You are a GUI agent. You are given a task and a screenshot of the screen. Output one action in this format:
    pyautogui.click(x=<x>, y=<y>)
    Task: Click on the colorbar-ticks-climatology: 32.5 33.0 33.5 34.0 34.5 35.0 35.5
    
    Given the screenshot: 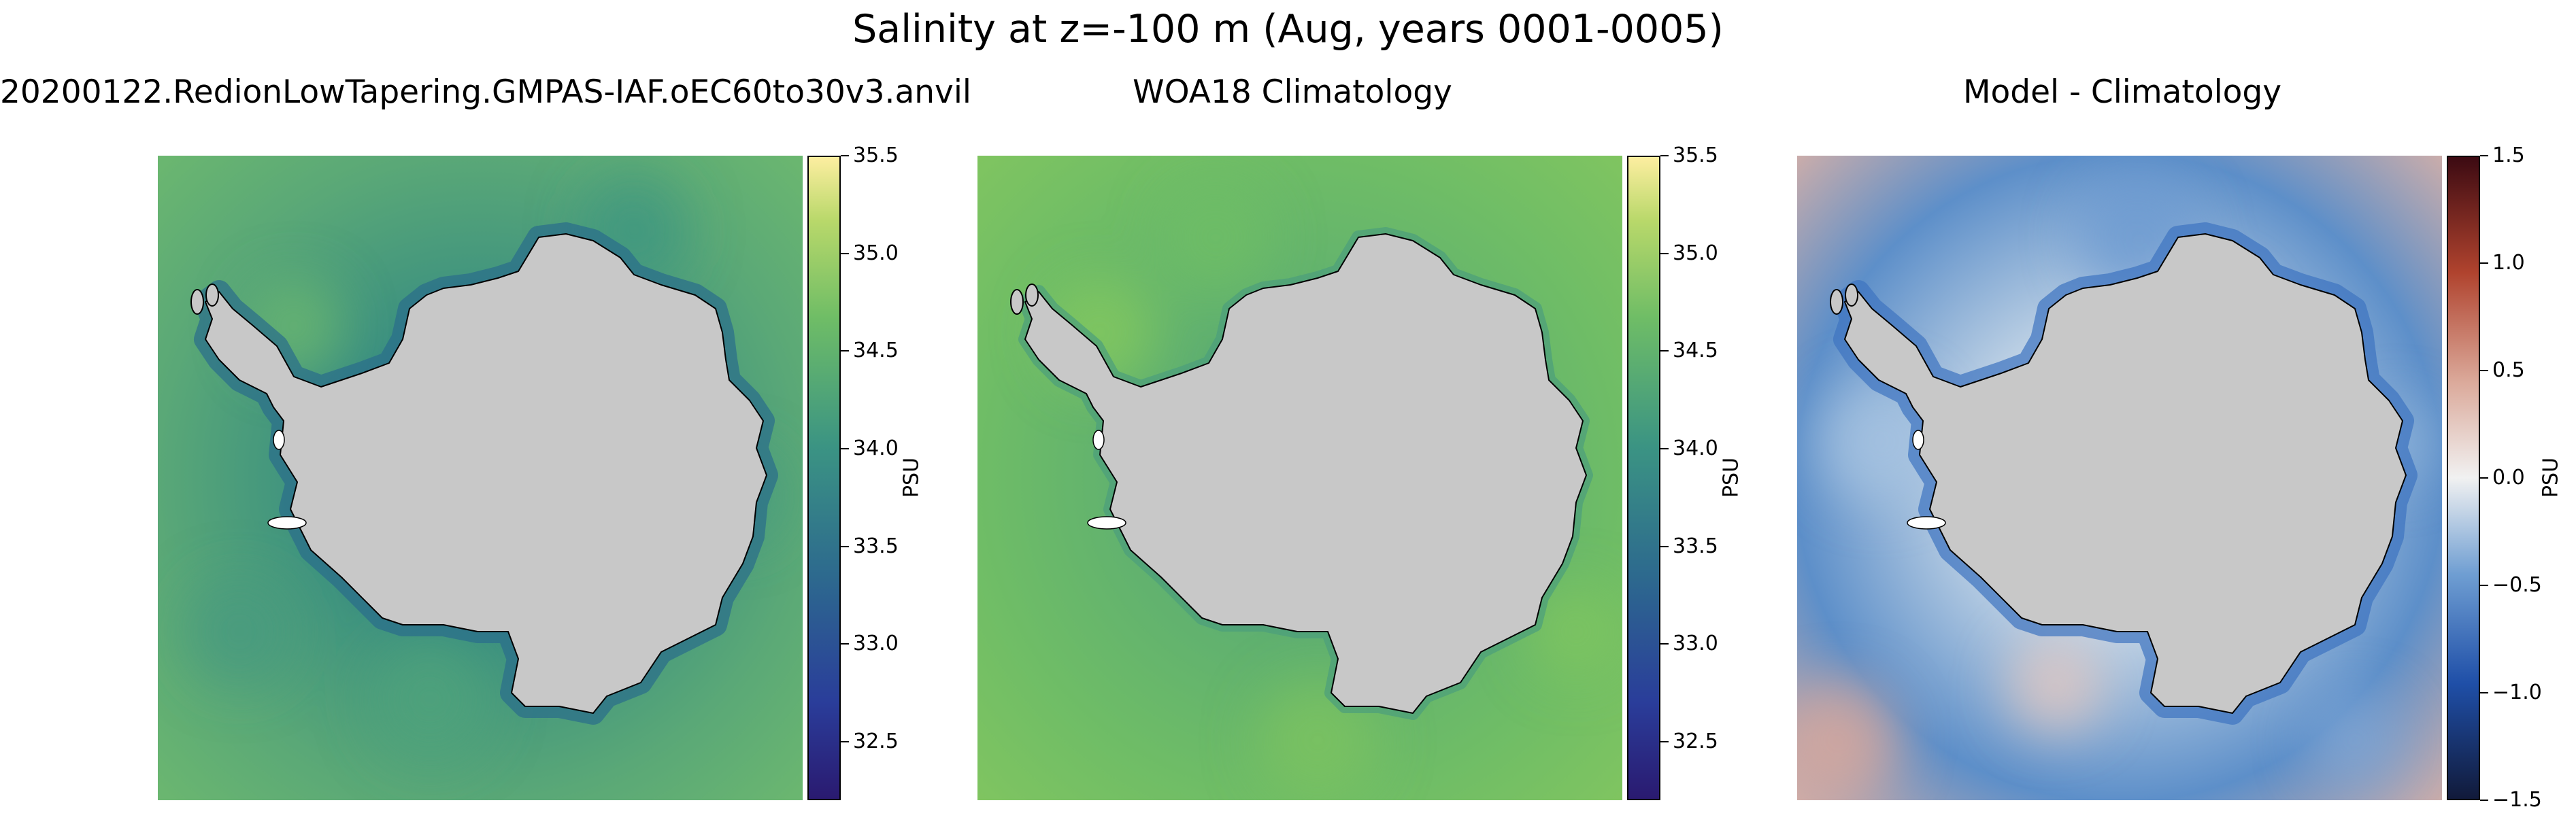 What is the action you would take?
    pyautogui.click(x=1694, y=471)
    